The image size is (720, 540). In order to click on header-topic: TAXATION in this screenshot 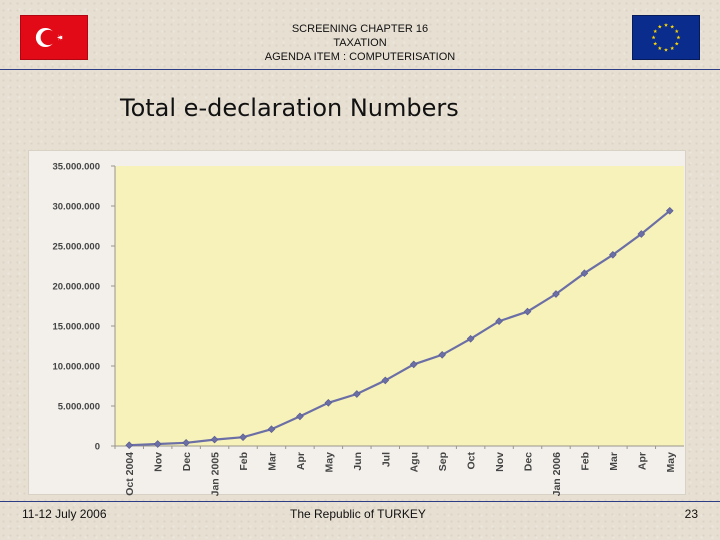, I will do `click(360, 43)`.